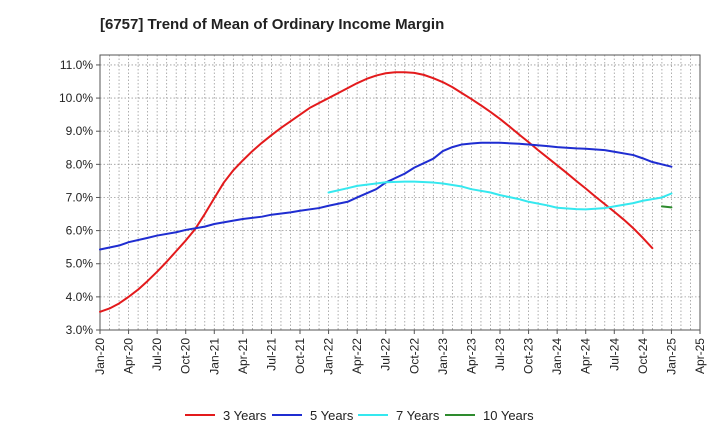  What do you see at coordinates (80, 164) in the screenshot?
I see `y-tick-label: 8.0%` at bounding box center [80, 164].